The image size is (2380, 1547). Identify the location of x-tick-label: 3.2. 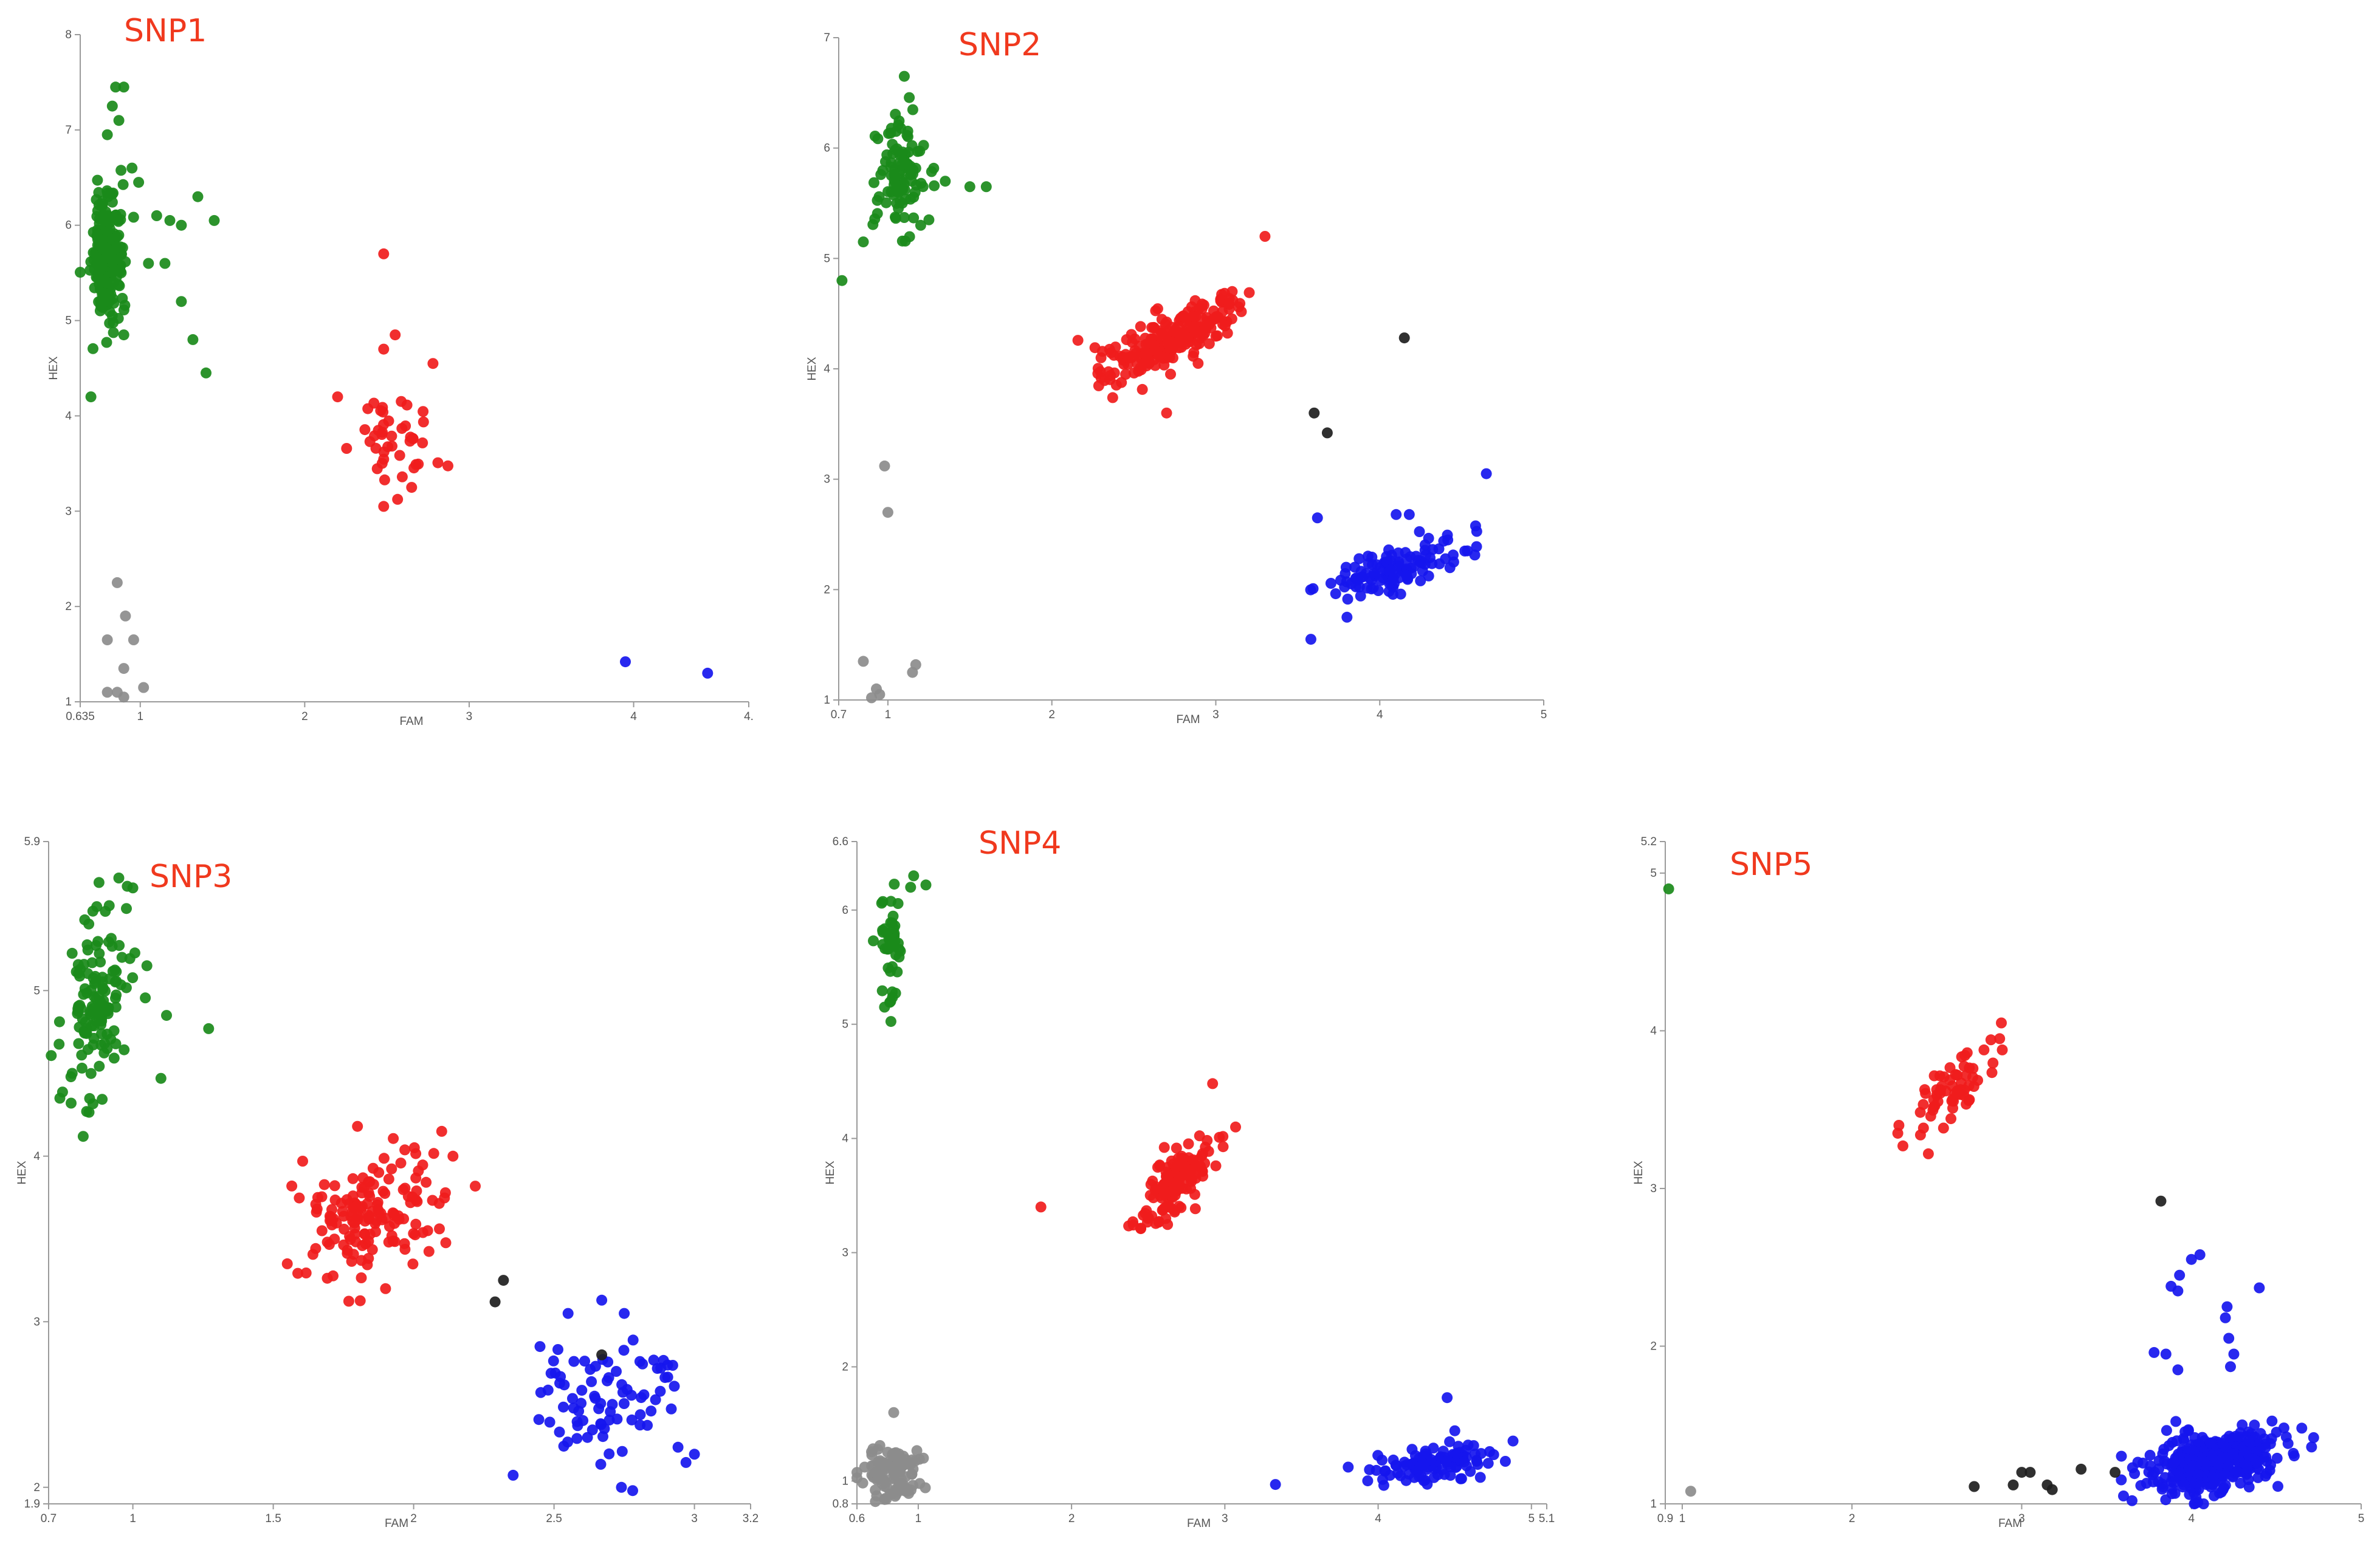
(750, 1518).